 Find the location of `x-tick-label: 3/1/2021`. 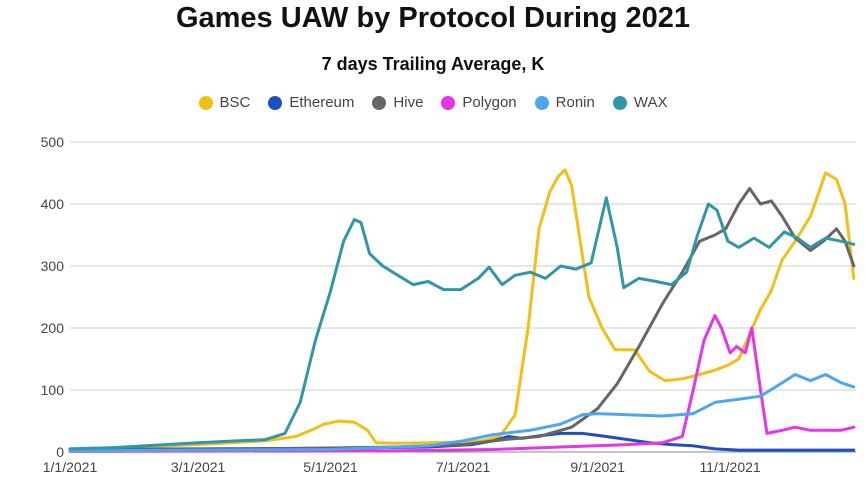

x-tick-label: 3/1/2021 is located at coordinates (198, 467).